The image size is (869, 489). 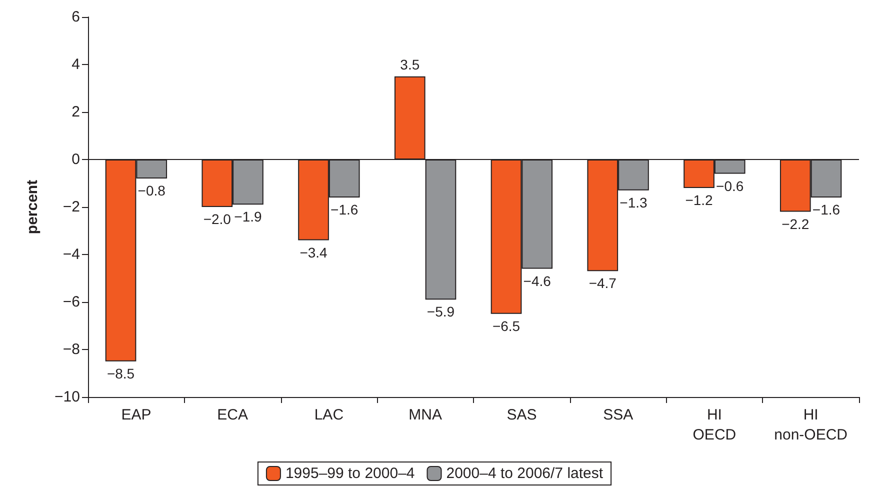 I want to click on data-label: −2.2, so click(x=796, y=224).